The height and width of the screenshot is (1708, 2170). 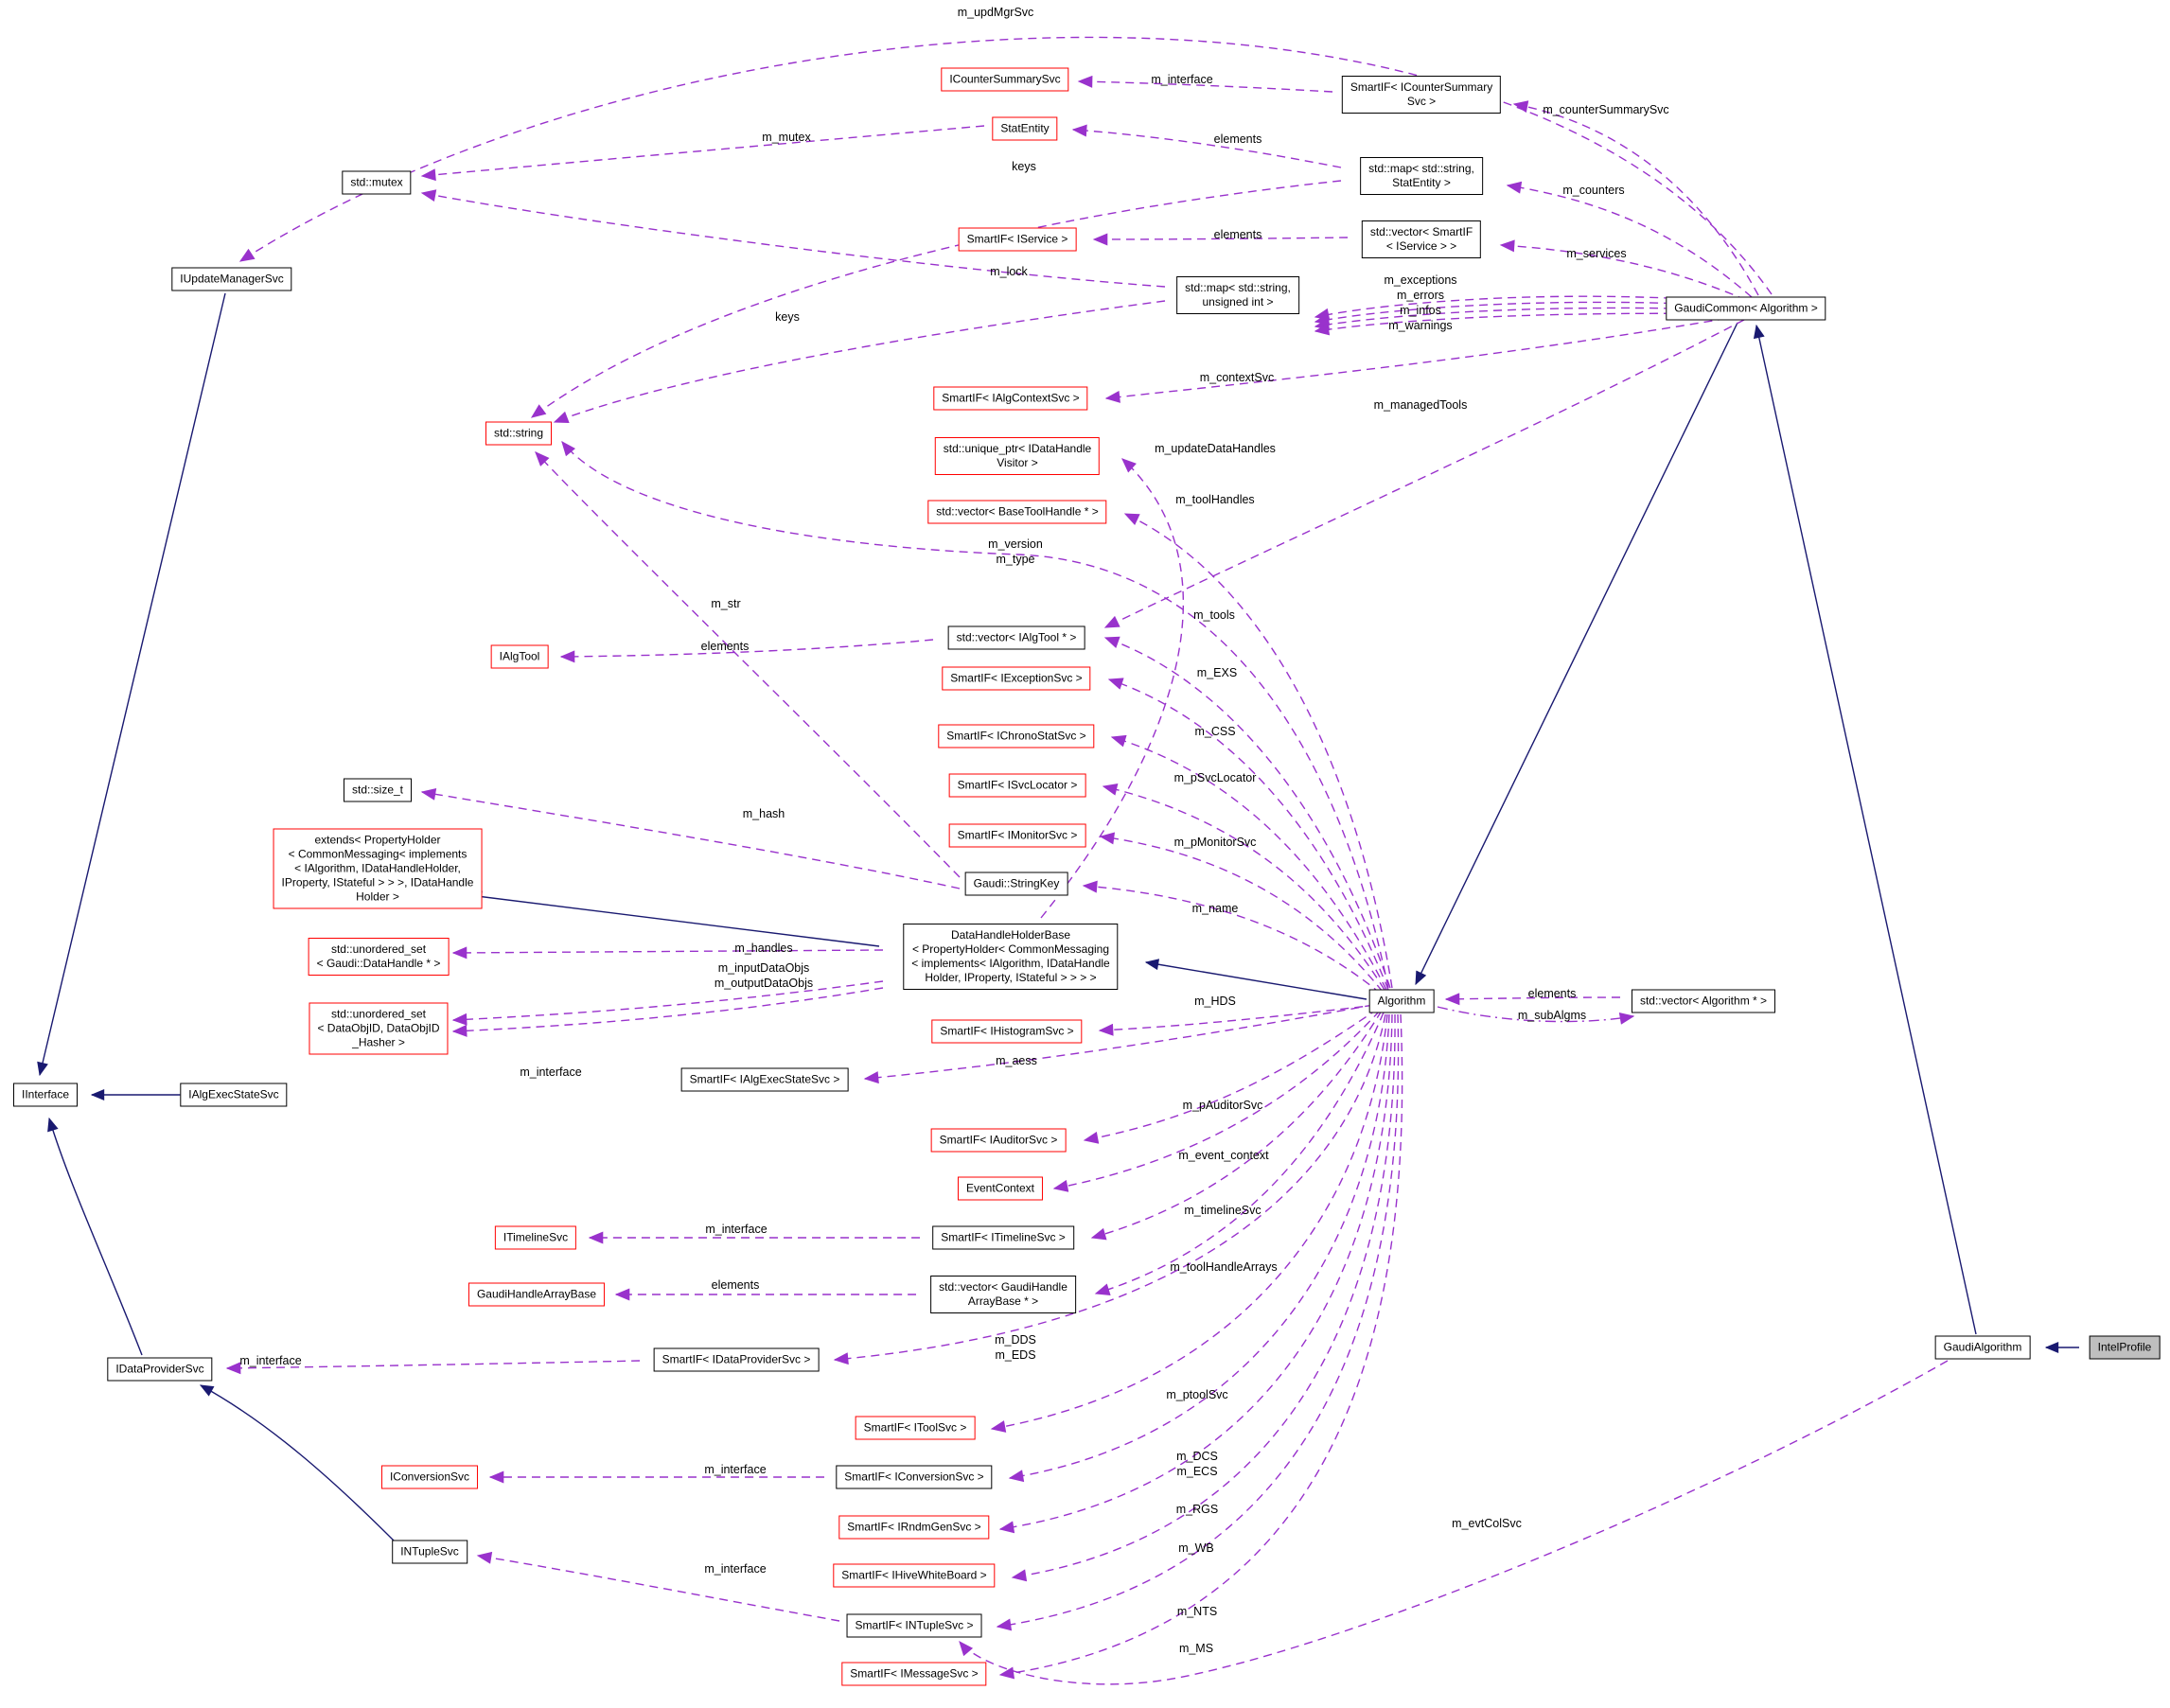 What do you see at coordinates (1231, 1076) in the screenshot?
I see `edge-use-m-pauditorsvc` at bounding box center [1231, 1076].